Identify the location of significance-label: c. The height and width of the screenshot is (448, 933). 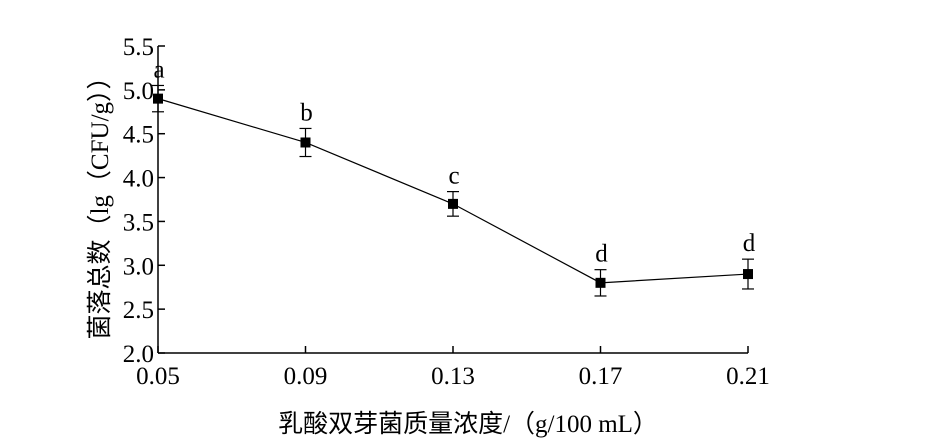
(453, 176).